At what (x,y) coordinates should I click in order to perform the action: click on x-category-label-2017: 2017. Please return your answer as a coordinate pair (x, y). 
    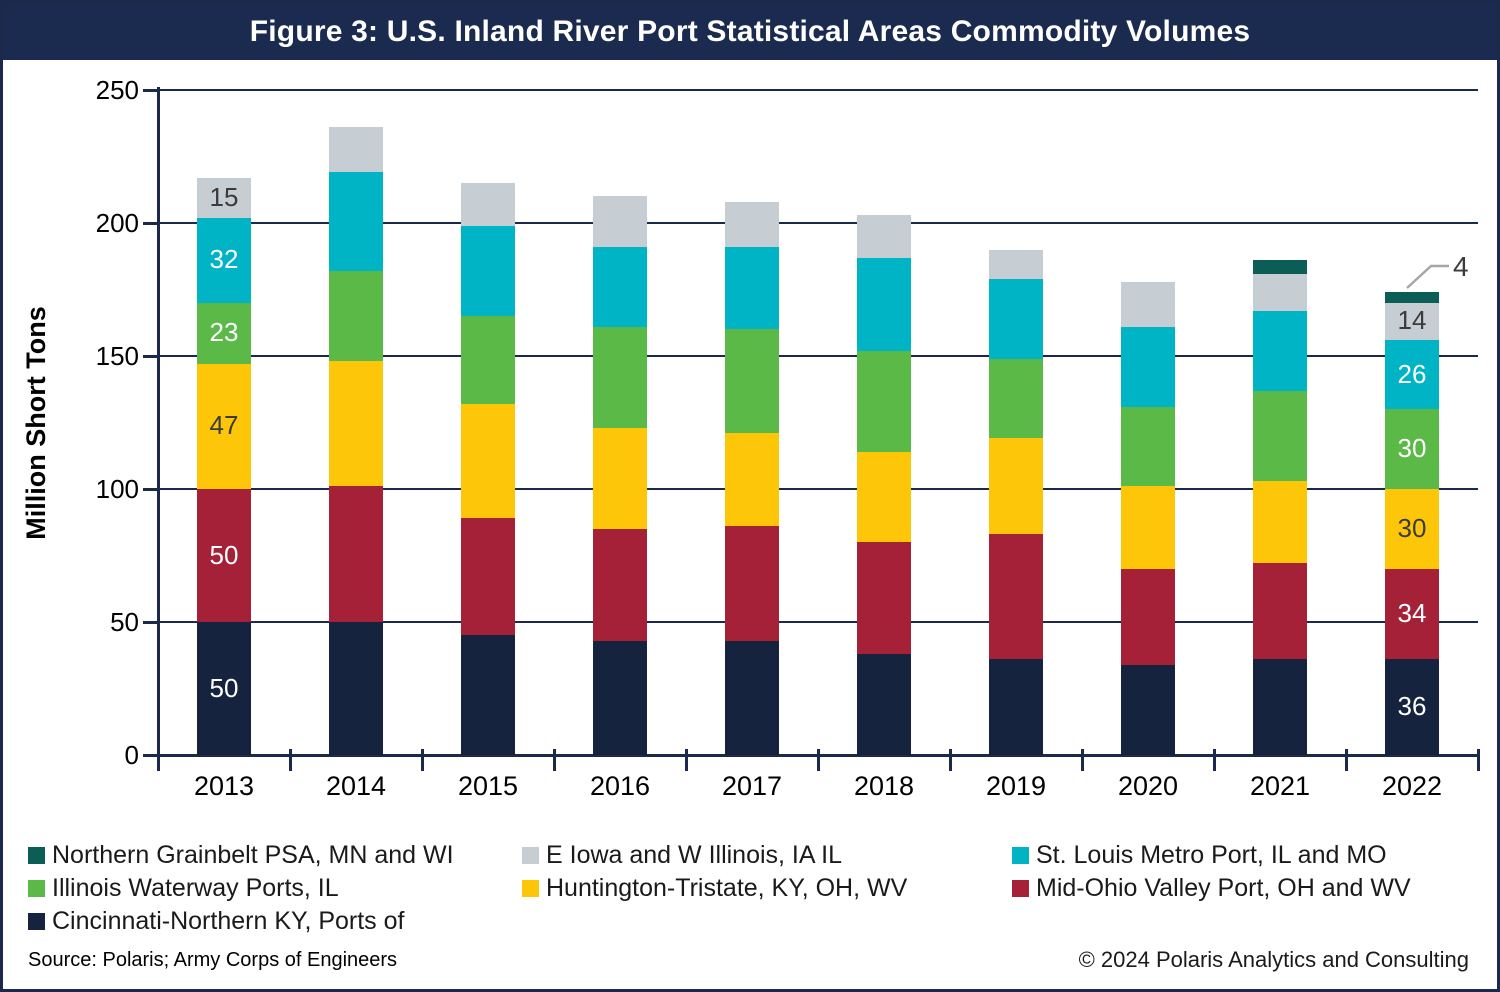
    Looking at the image, I should click on (752, 786).